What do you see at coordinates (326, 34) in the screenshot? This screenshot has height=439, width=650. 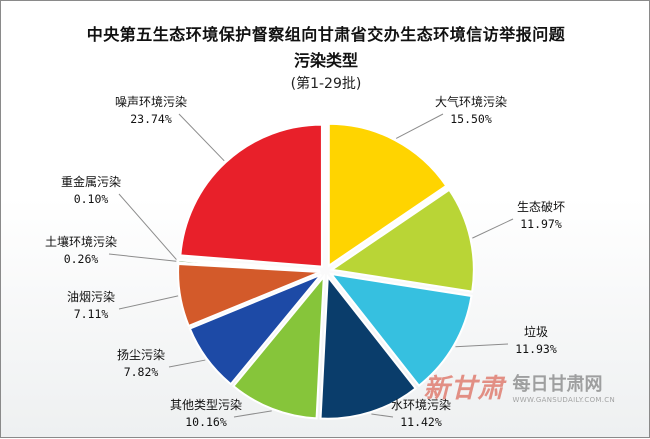 I see `chart-title: 中央第五生态环境保护督察组向甘肃省交办生态环境信访举报问题` at bounding box center [326, 34].